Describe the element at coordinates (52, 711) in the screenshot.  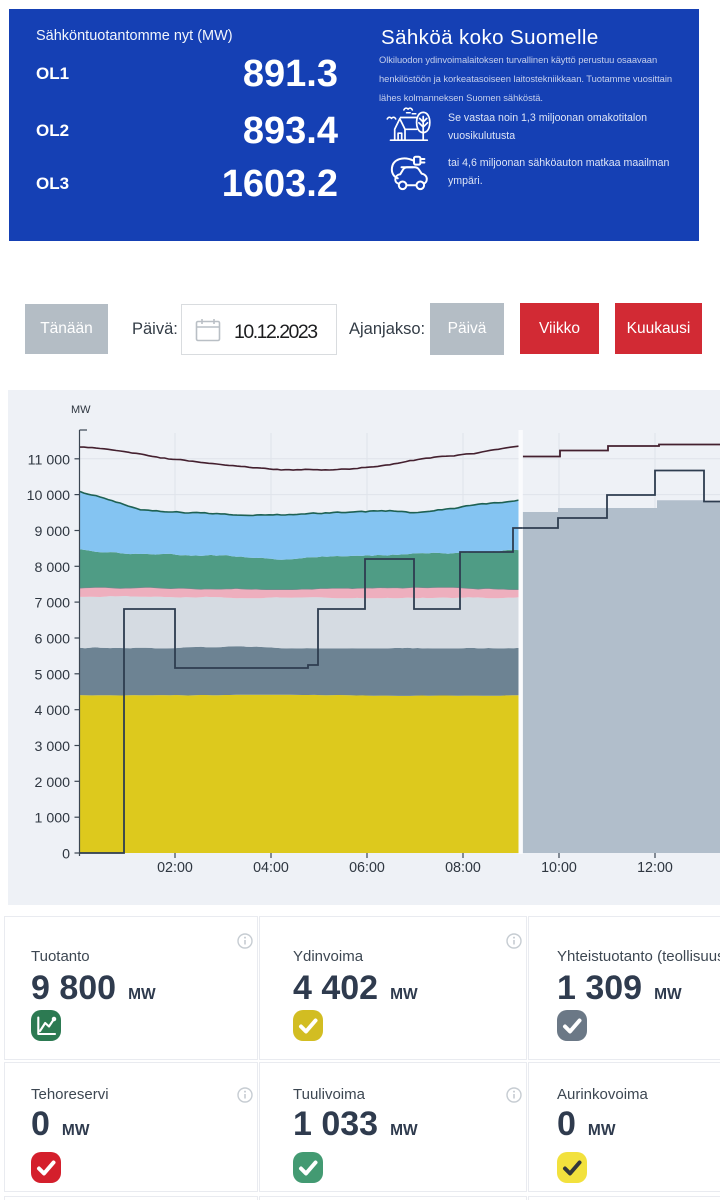
I see `svg-text: 4 000` at that location.